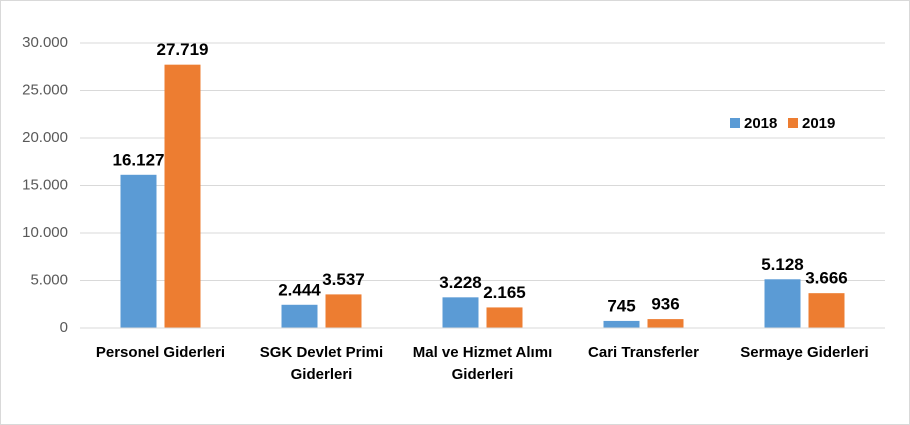 This screenshot has height=425, width=910. I want to click on x-tick-label: Sermaye Giderleri, so click(804, 352).